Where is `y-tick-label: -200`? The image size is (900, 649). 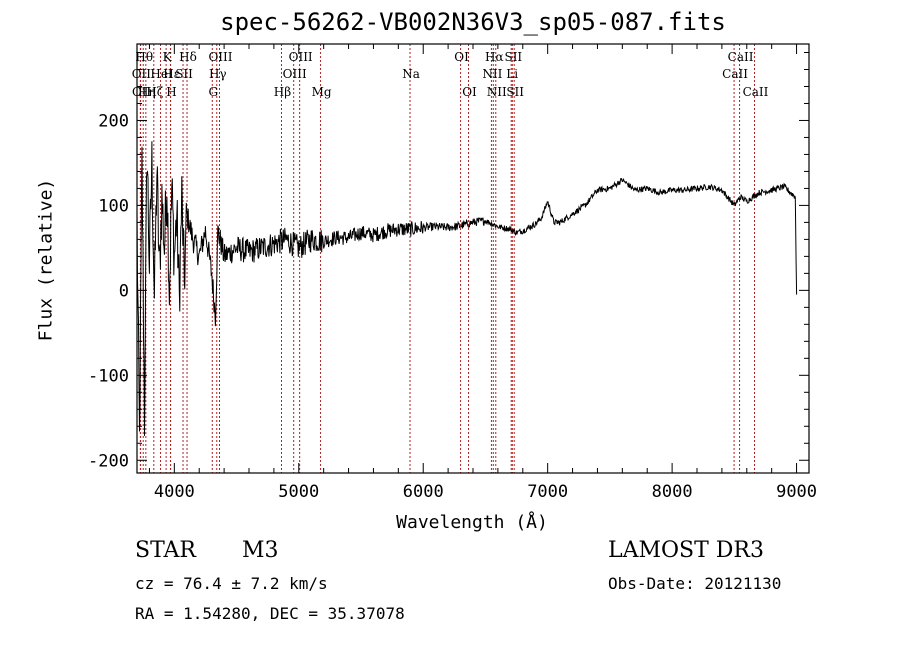
y-tick-label: -200 is located at coordinates (108, 461).